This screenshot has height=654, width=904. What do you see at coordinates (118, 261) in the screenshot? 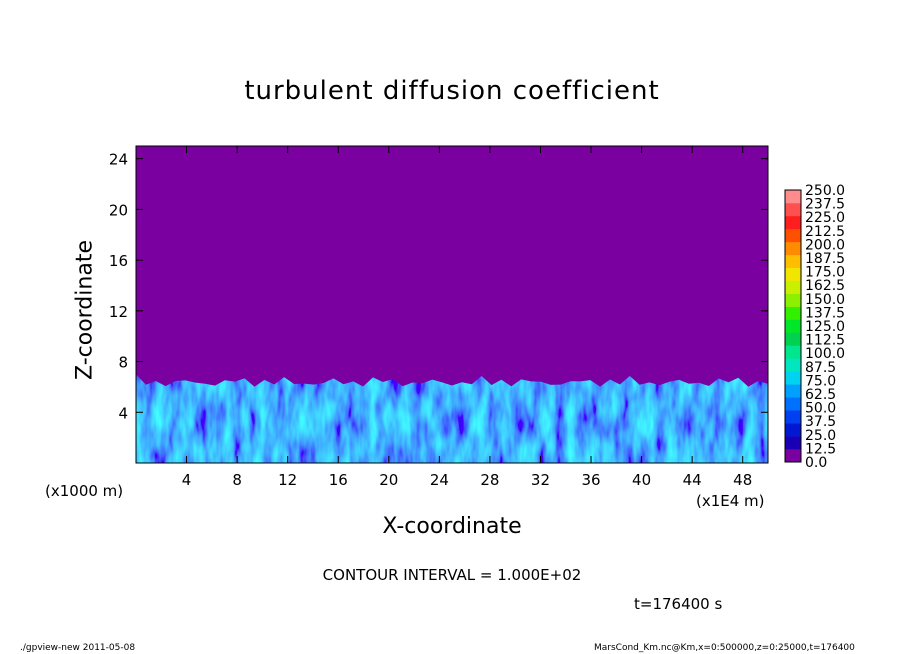
I see `y-tick-label: 16` at bounding box center [118, 261].